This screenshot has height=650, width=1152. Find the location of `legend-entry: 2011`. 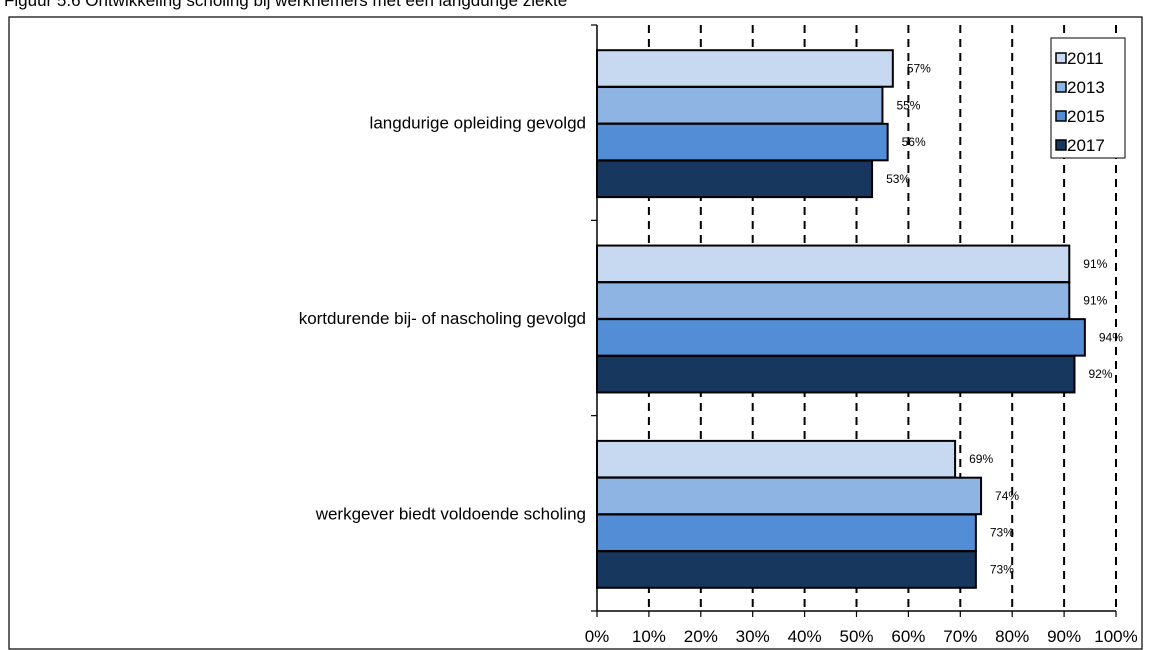

legend-entry: 2011 is located at coordinates (1085, 58).